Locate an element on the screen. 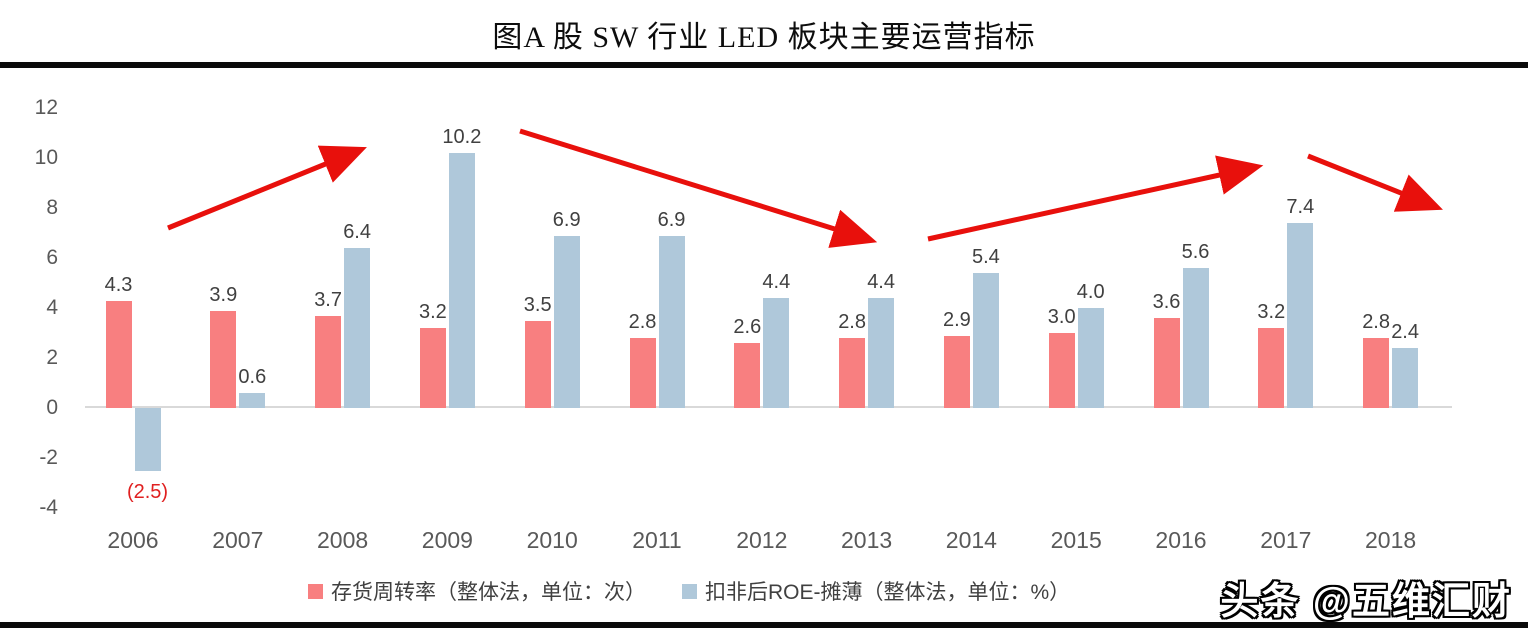  roe-bar-2006 is located at coordinates (147, 439).